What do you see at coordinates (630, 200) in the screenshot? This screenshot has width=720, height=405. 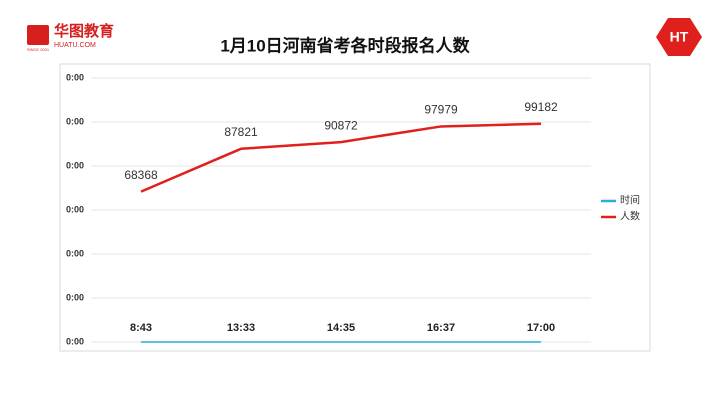 I see `legend-label: 时间` at bounding box center [630, 200].